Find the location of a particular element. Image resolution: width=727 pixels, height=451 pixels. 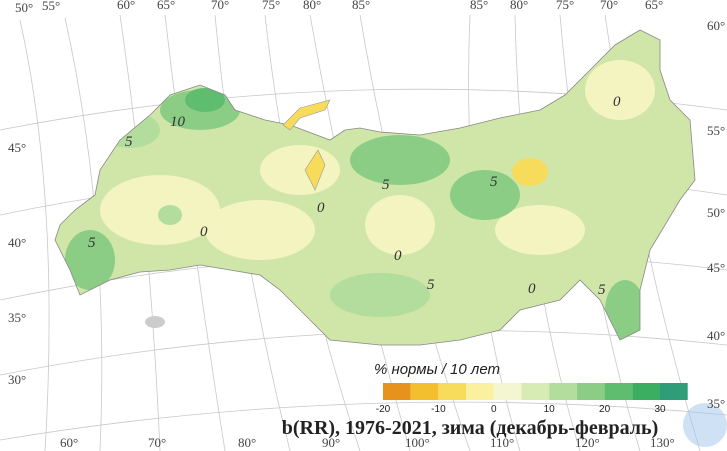

legend-tick: 30 is located at coordinates (660, 409).